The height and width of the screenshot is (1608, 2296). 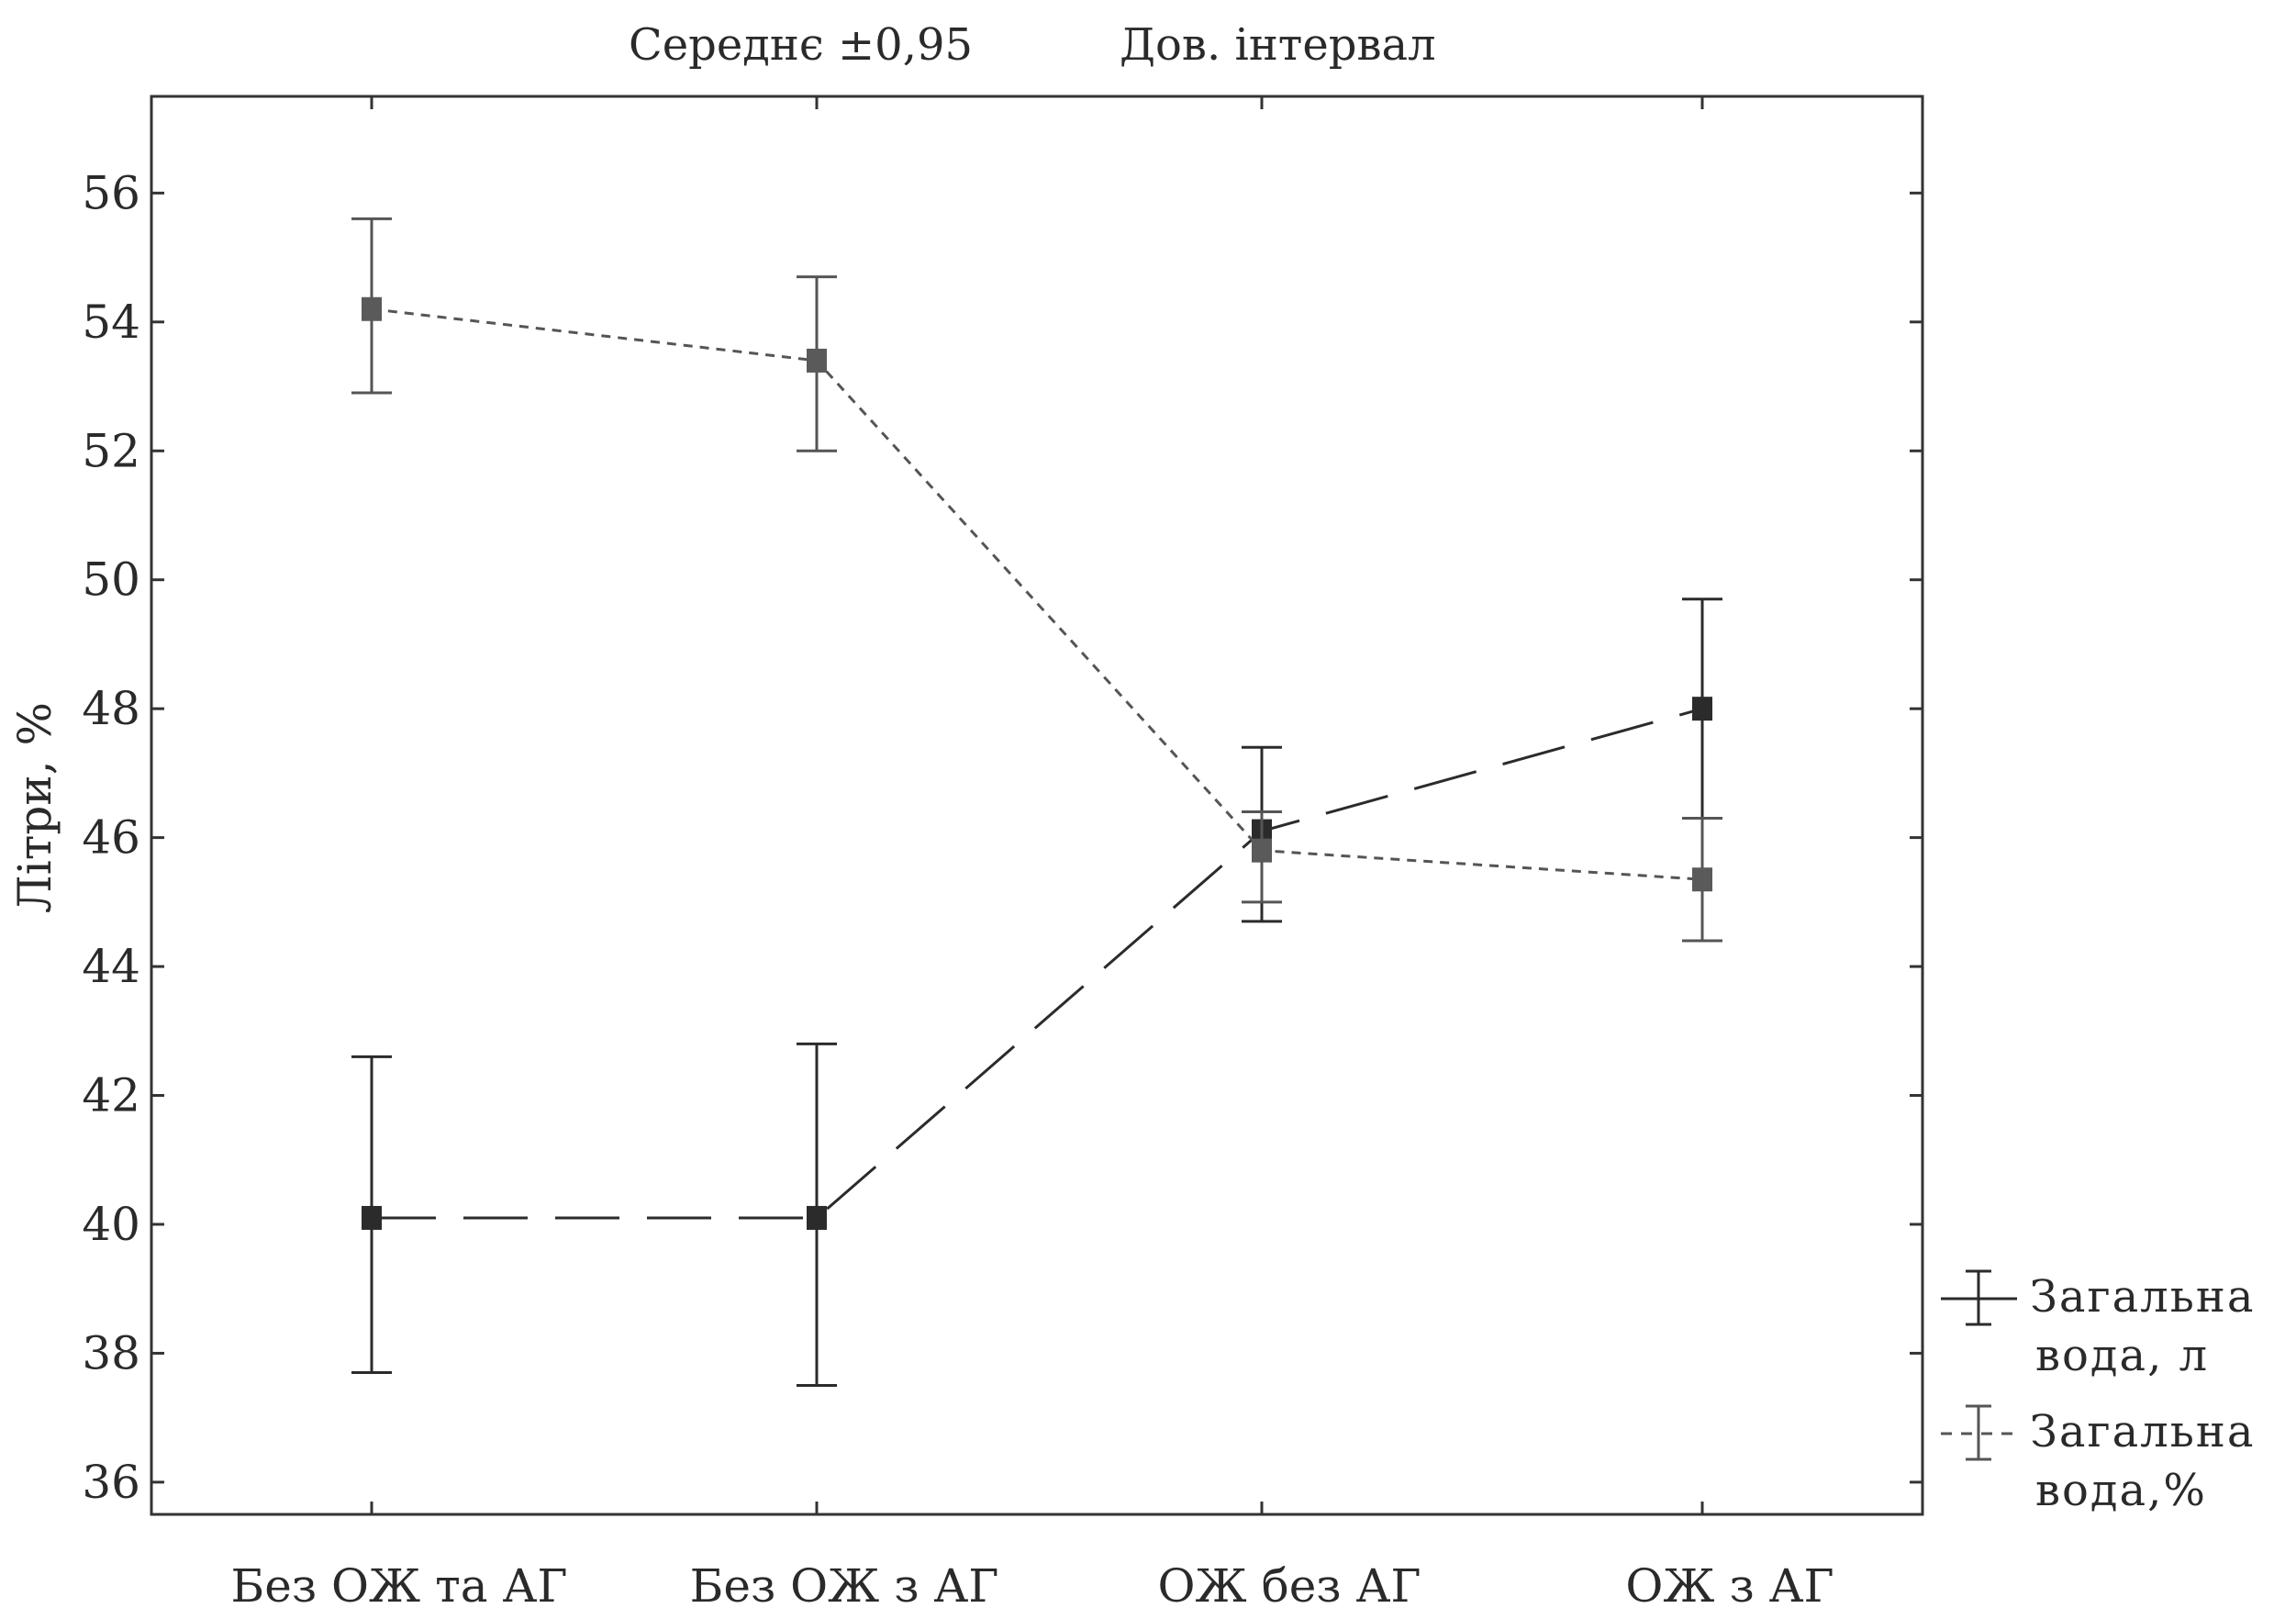 What do you see at coordinates (1278, 45) in the screenshot?
I see `chart-title-right: Дов. інтервал` at bounding box center [1278, 45].